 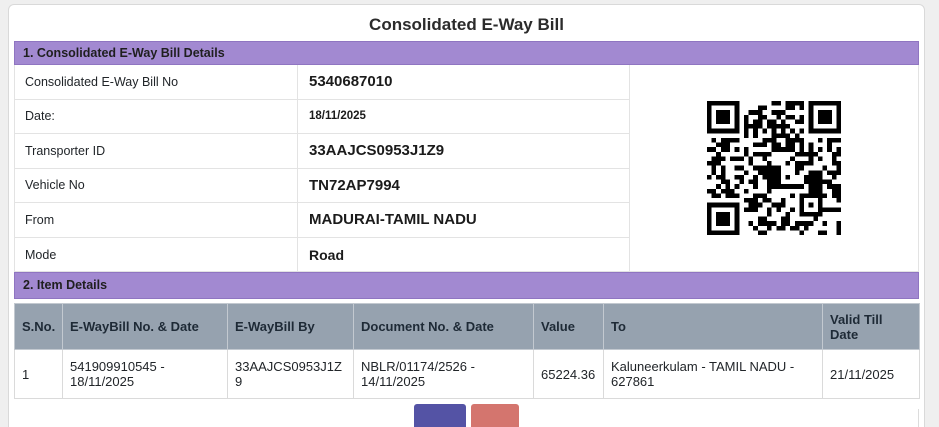 I want to click on qr-code-icon, so click(x=774, y=168).